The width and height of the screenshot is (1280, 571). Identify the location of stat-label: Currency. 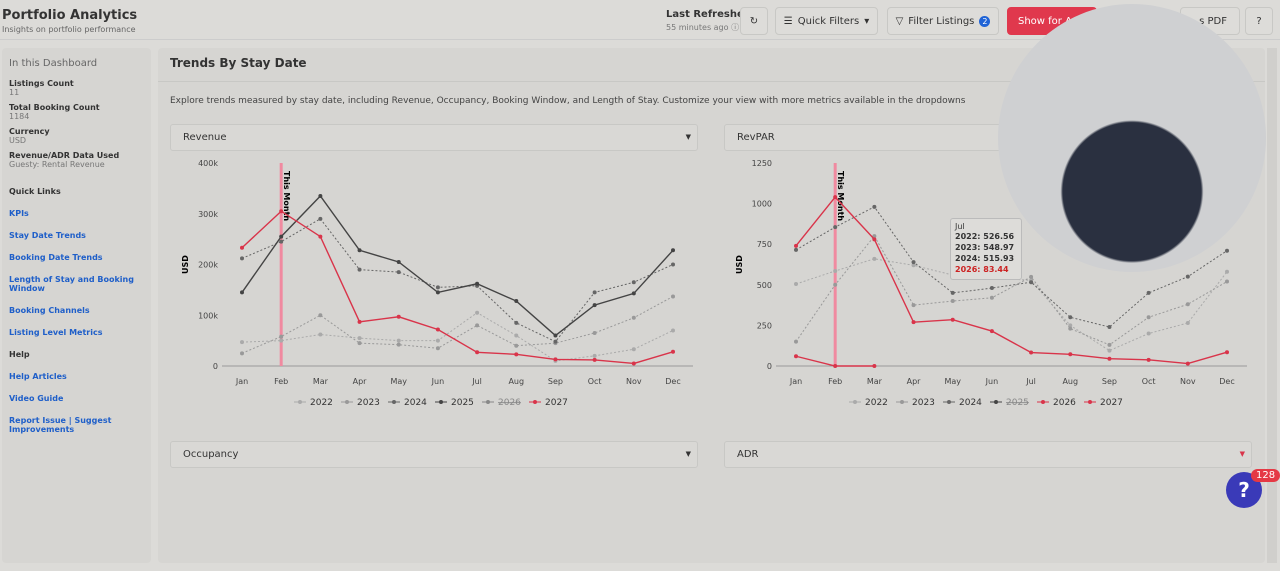
(29, 131).